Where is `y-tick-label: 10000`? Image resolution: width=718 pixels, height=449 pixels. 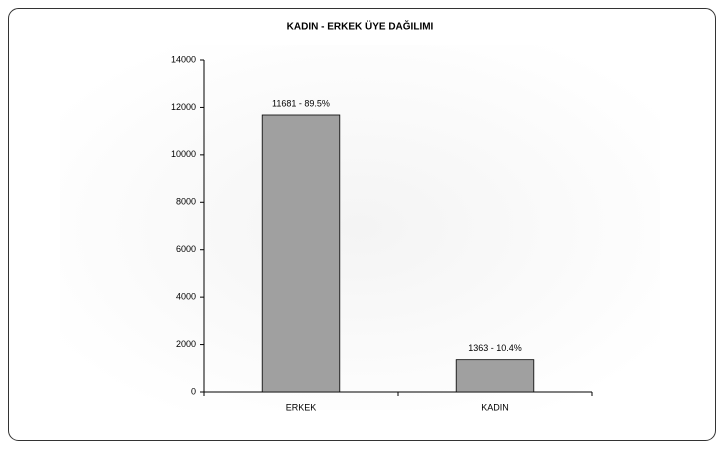 y-tick-label: 10000 is located at coordinates (183, 154).